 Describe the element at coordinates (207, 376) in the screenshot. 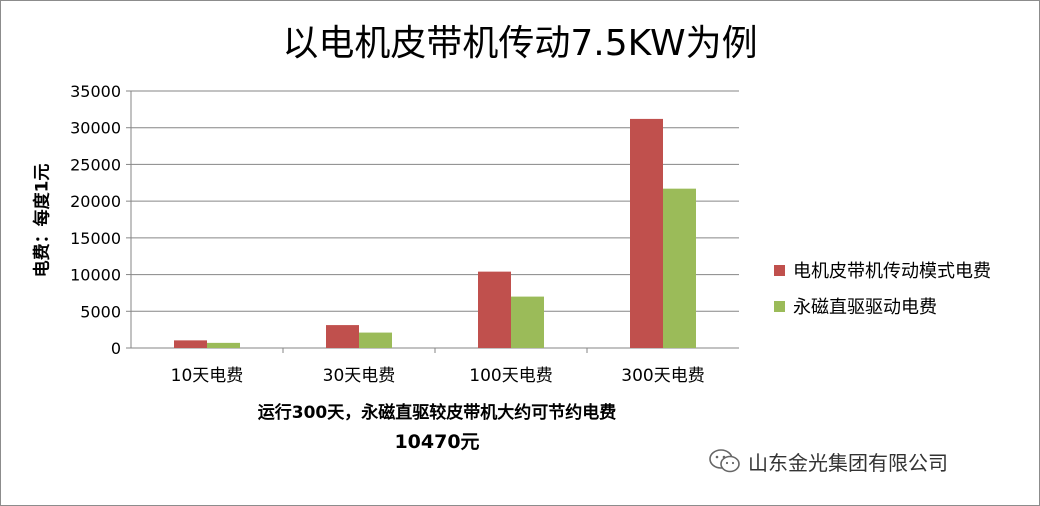

I see `x-tick-label: 10天电费` at that location.